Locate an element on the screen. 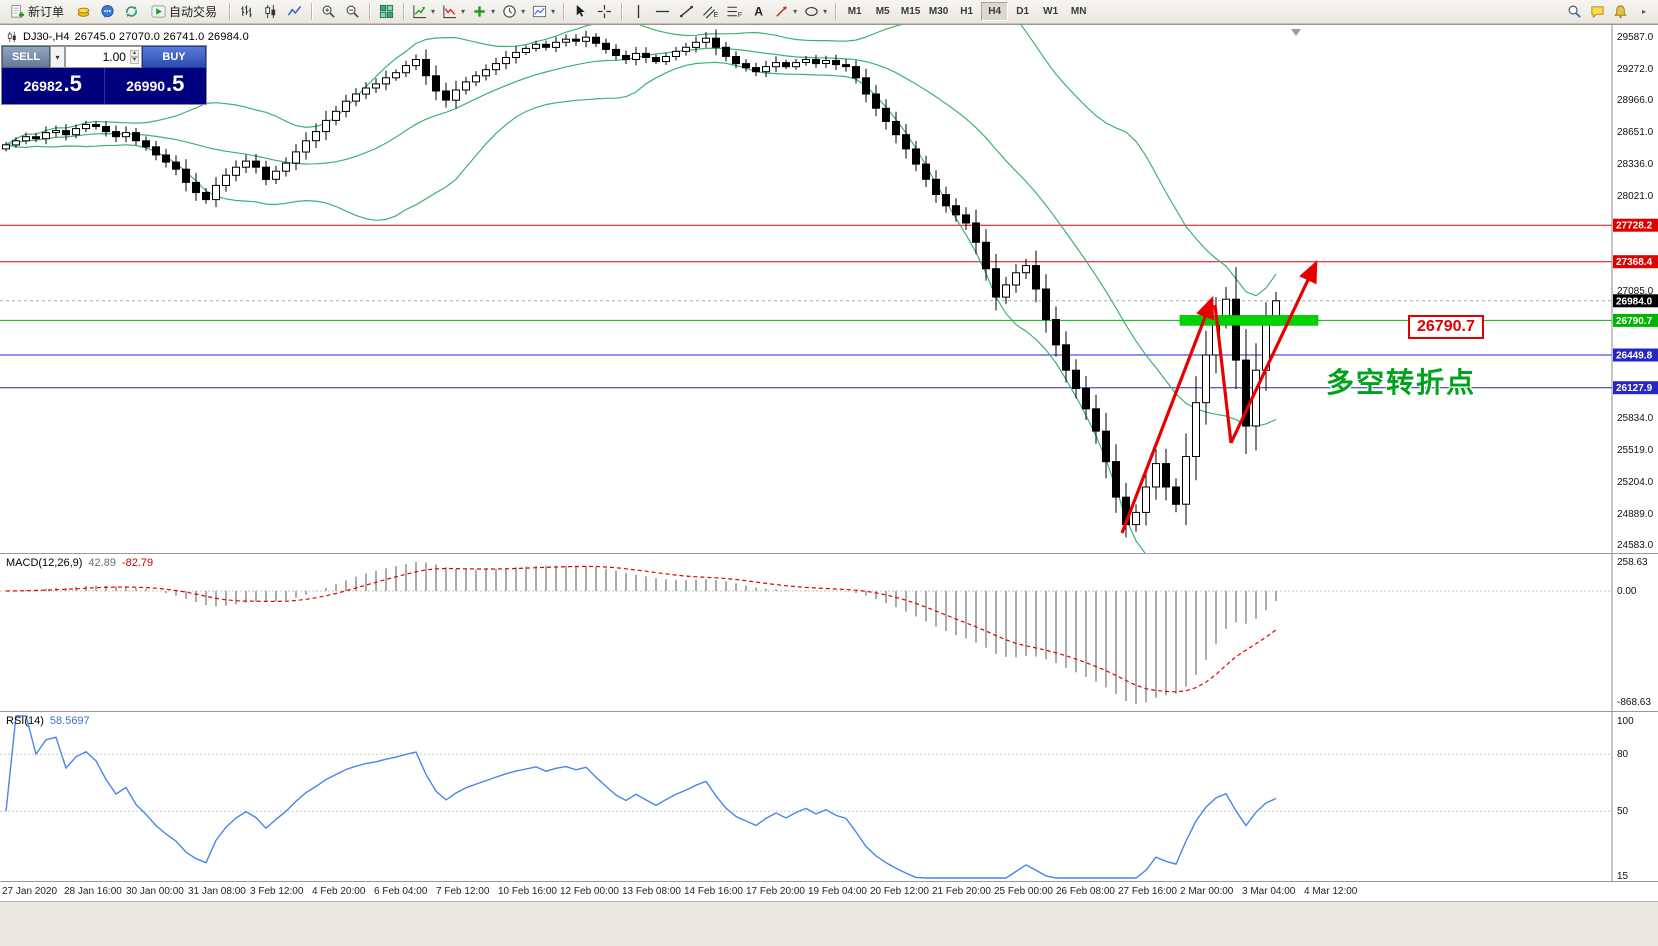 The image size is (1658, 946). time-label: 4 Feb 20:00 is located at coordinates (339, 891).